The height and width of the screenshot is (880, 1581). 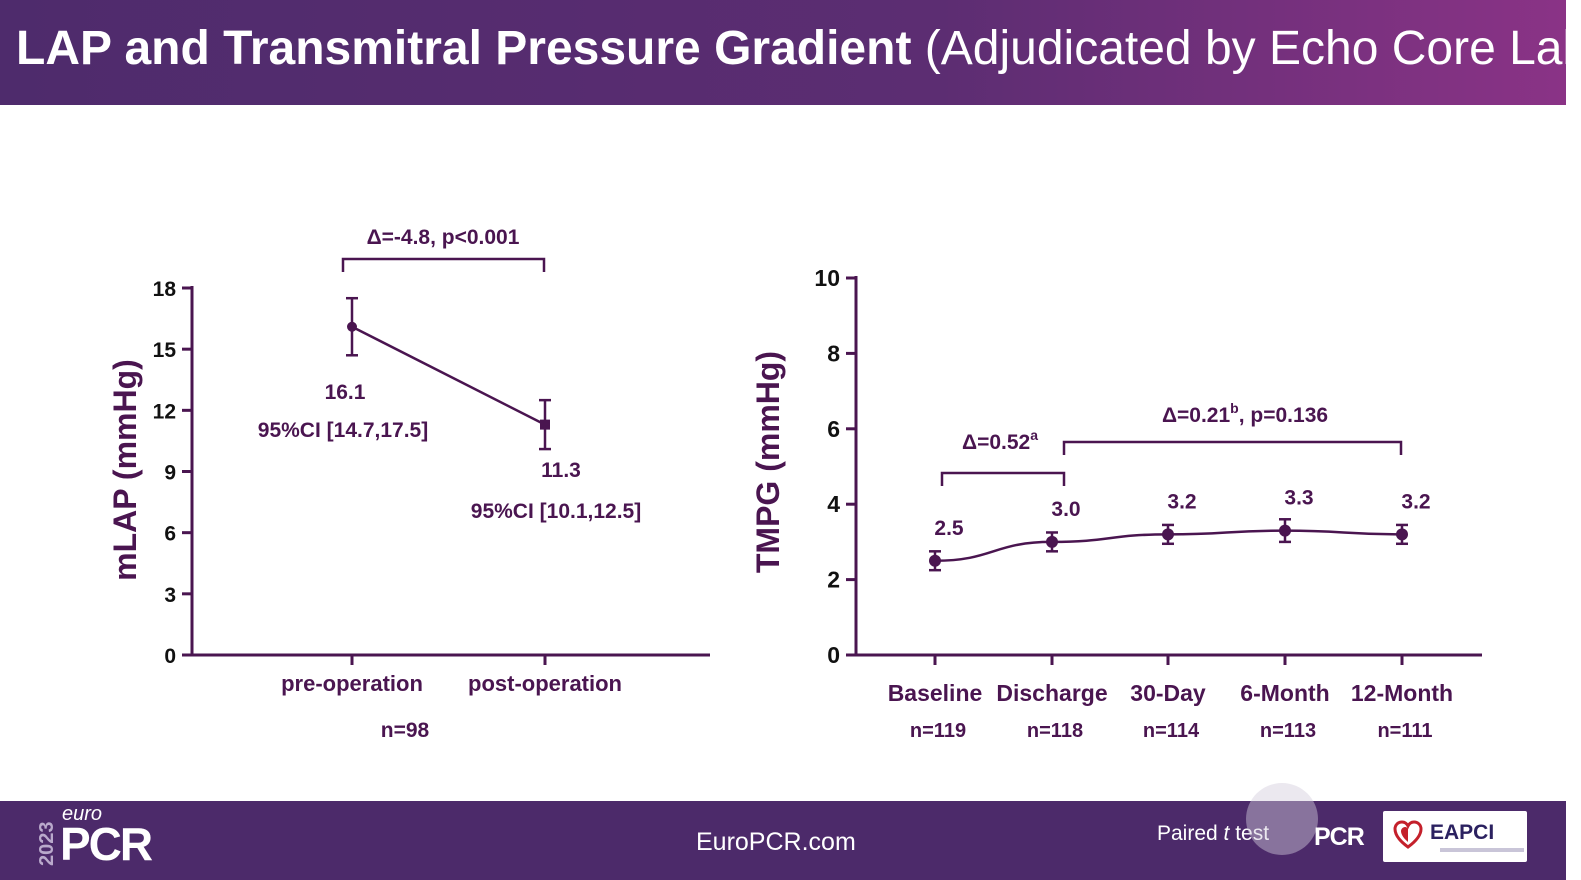 What do you see at coordinates (545, 683) in the screenshot?
I see `mlap-x-label-post: post-operation` at bounding box center [545, 683].